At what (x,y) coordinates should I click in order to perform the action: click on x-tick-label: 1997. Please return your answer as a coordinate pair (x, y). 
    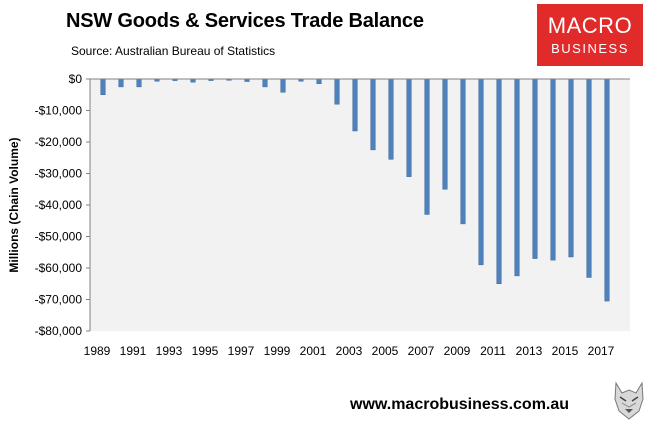
    Looking at the image, I should click on (241, 351).